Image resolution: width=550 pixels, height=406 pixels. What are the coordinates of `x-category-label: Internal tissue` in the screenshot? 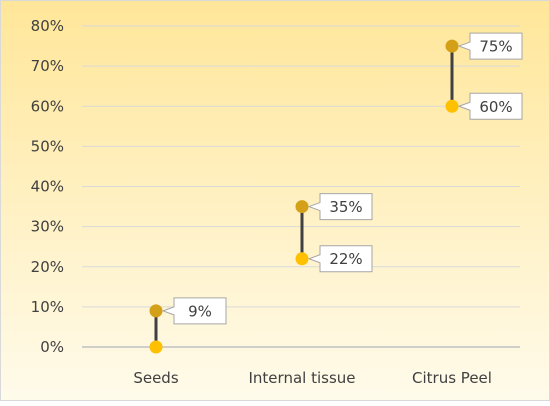 It's located at (302, 378).